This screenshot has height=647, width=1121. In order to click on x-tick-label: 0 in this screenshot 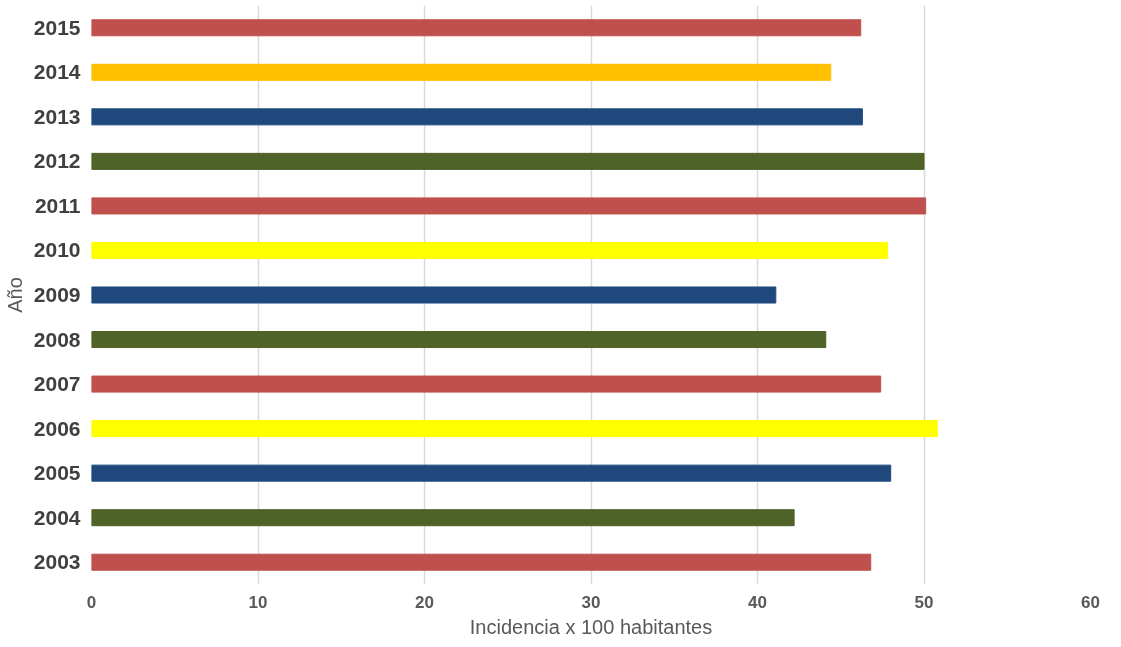, I will do `click(91, 602)`.